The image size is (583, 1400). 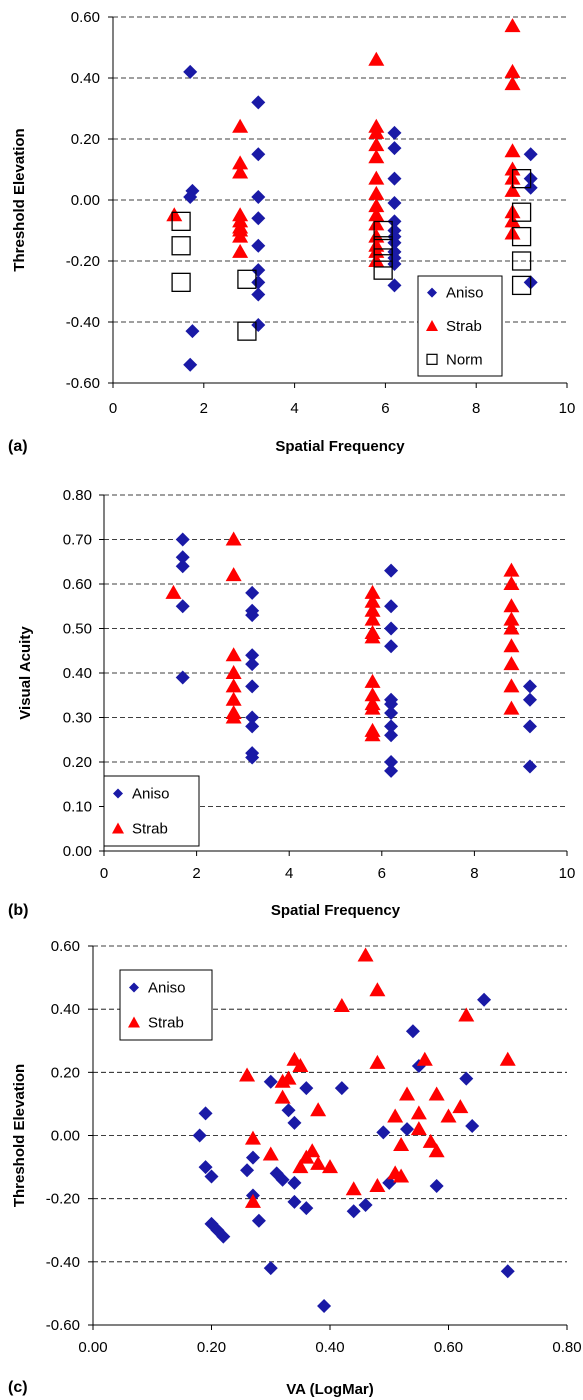 What do you see at coordinates (134, 1022) in the screenshot?
I see `legend-marker-strab` at bounding box center [134, 1022].